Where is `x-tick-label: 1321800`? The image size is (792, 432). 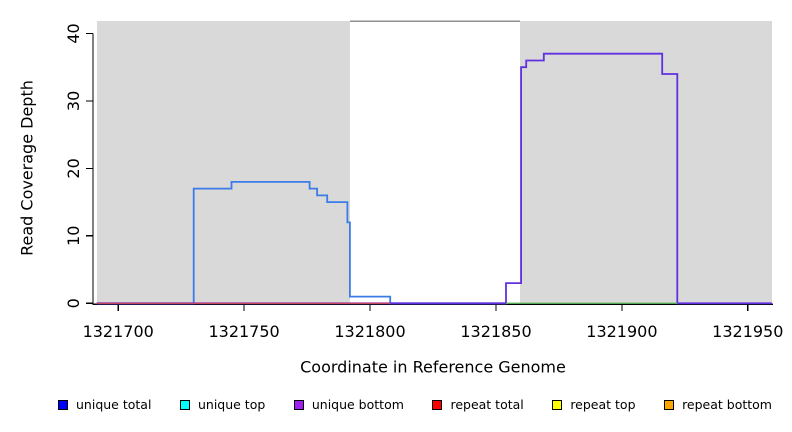 x-tick-label: 1321800 is located at coordinates (369, 331).